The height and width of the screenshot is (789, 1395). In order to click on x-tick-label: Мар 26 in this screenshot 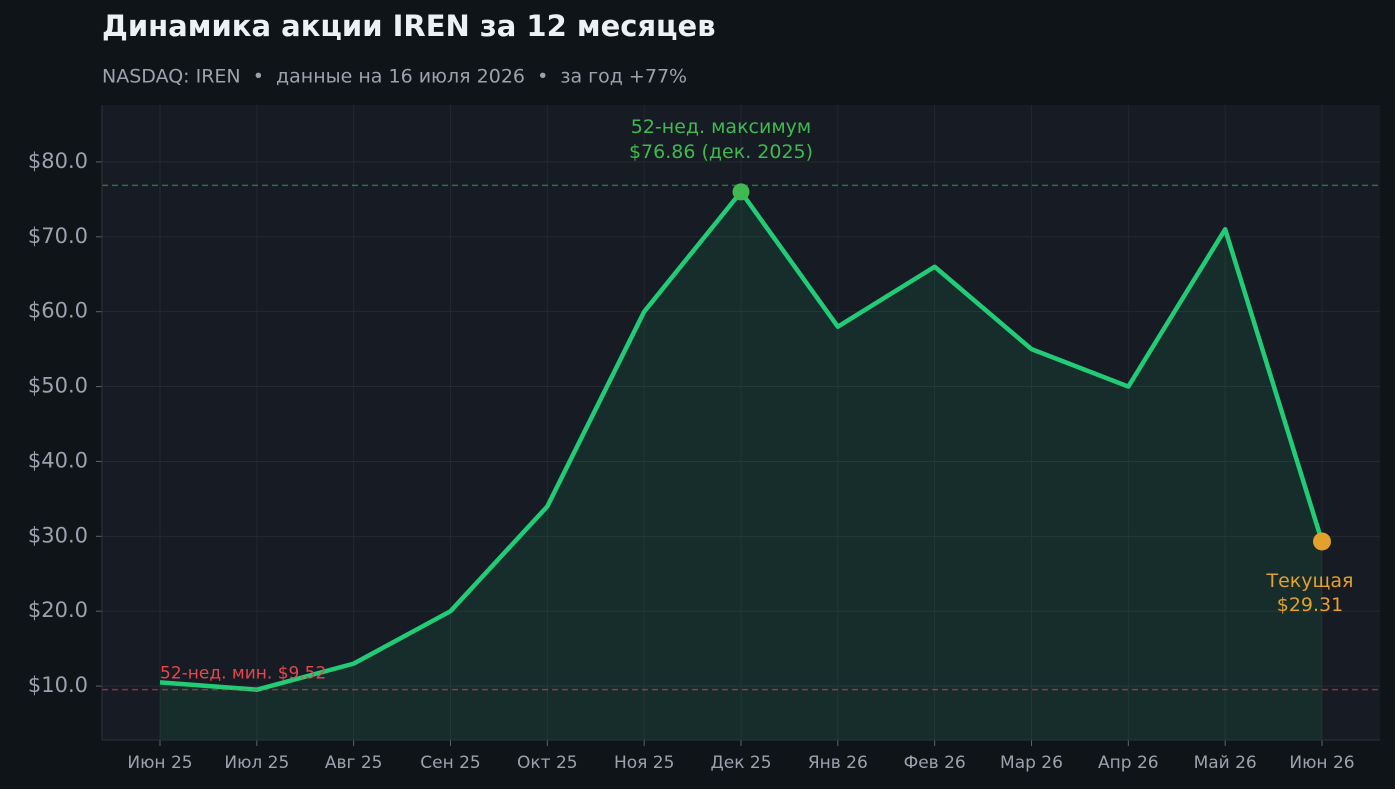, I will do `click(1031, 763)`.